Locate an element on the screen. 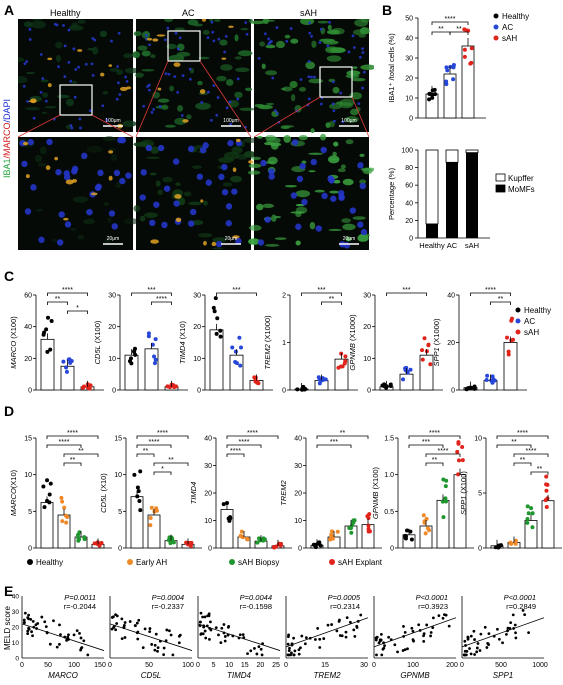 The image size is (563, 685). zoom-connector is located at coordinates (112, 126).